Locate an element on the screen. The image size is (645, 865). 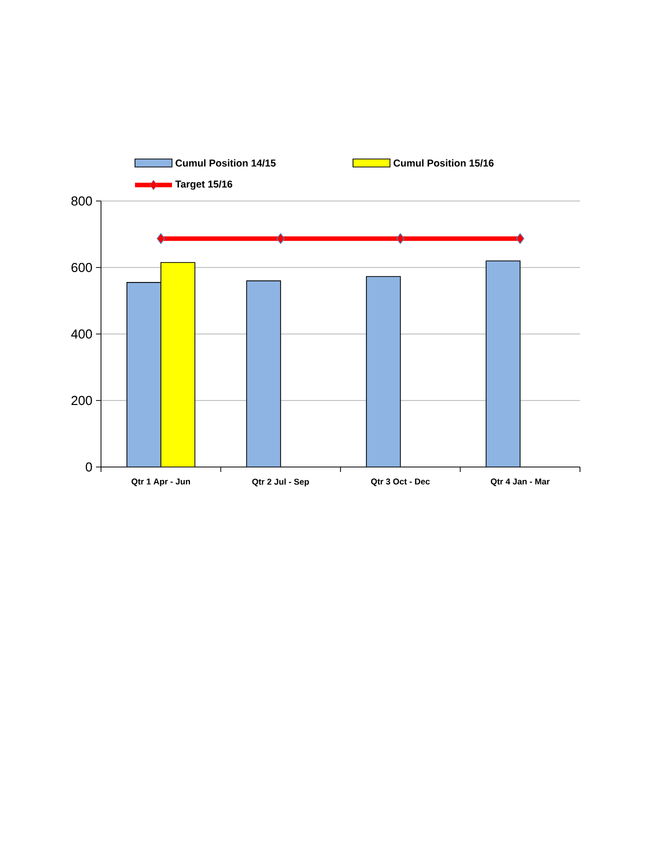
legend-label: Cumul Position 14/15 is located at coordinates (226, 163).